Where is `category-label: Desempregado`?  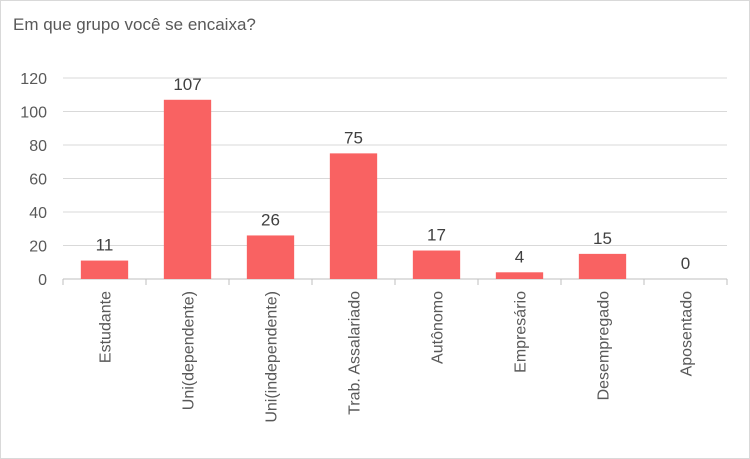 category-label: Desempregado is located at coordinates (604, 346).